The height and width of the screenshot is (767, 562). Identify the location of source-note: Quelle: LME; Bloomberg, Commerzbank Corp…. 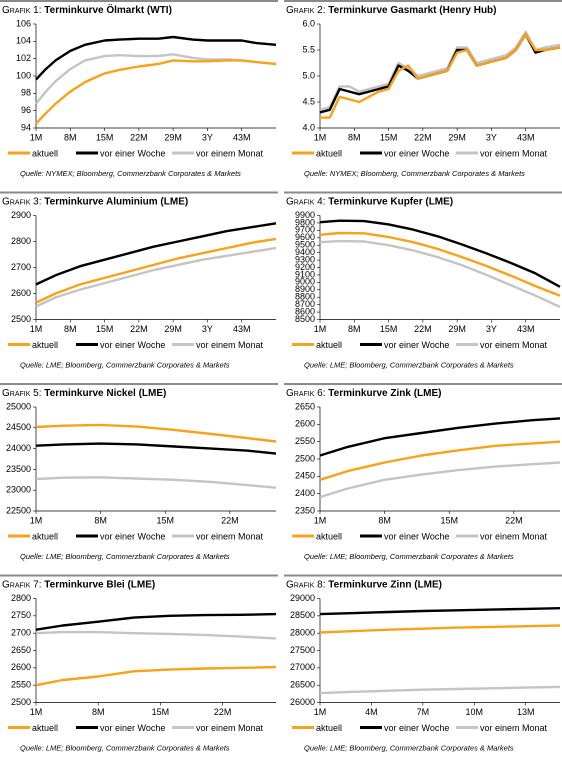
(409, 556).